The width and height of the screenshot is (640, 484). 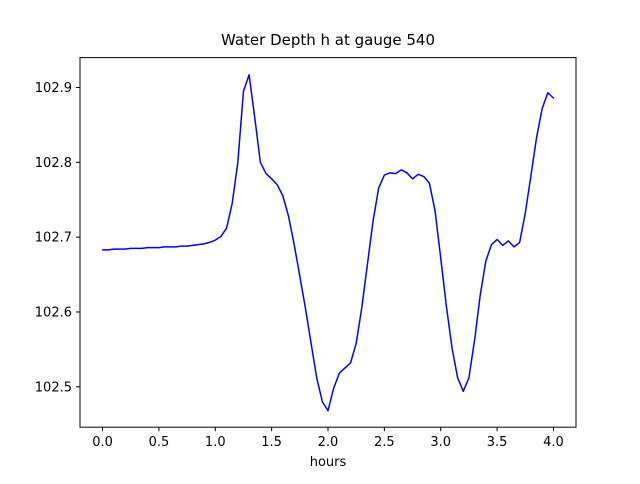 I want to click on x-tick-label: 2.0, so click(x=328, y=442).